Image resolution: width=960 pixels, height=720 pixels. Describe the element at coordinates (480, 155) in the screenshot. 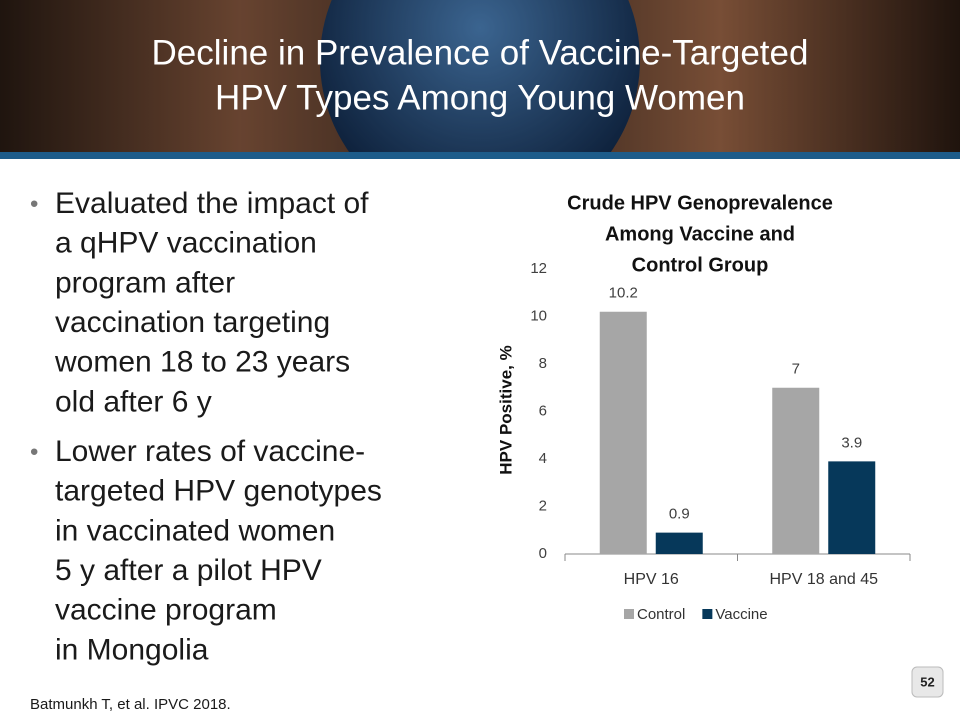

I see `header-bar` at that location.